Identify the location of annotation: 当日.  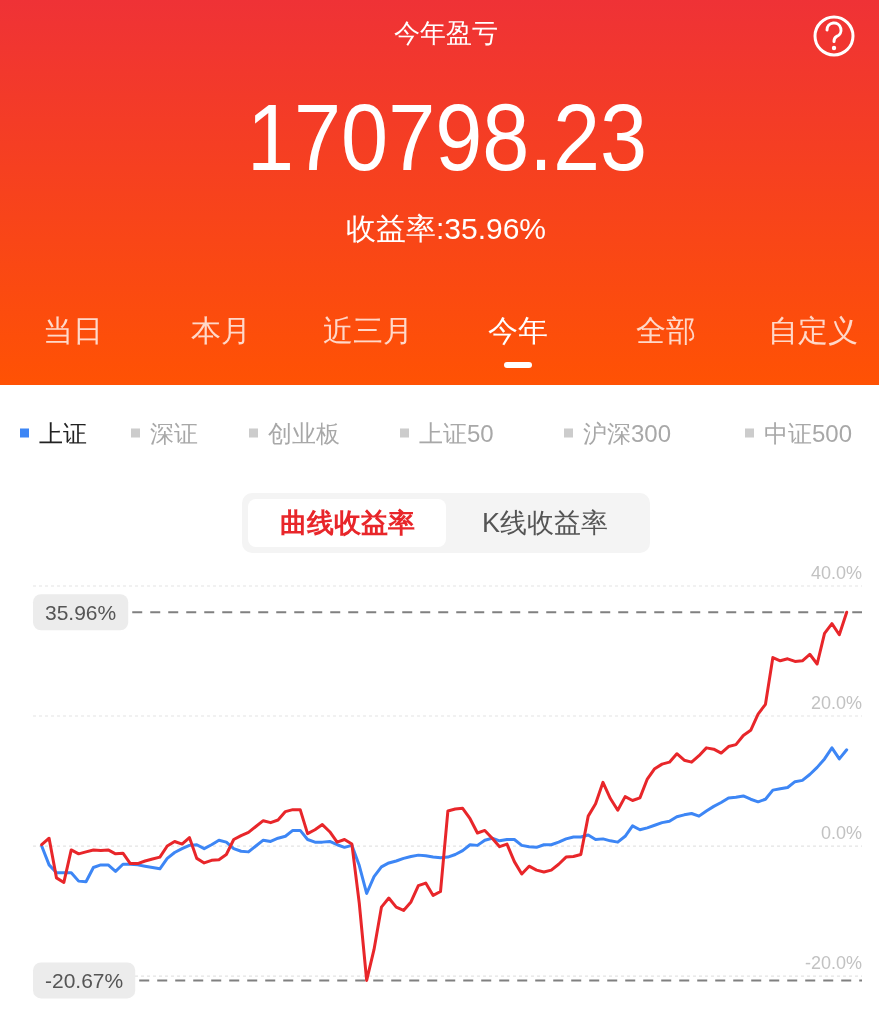
(73, 330).